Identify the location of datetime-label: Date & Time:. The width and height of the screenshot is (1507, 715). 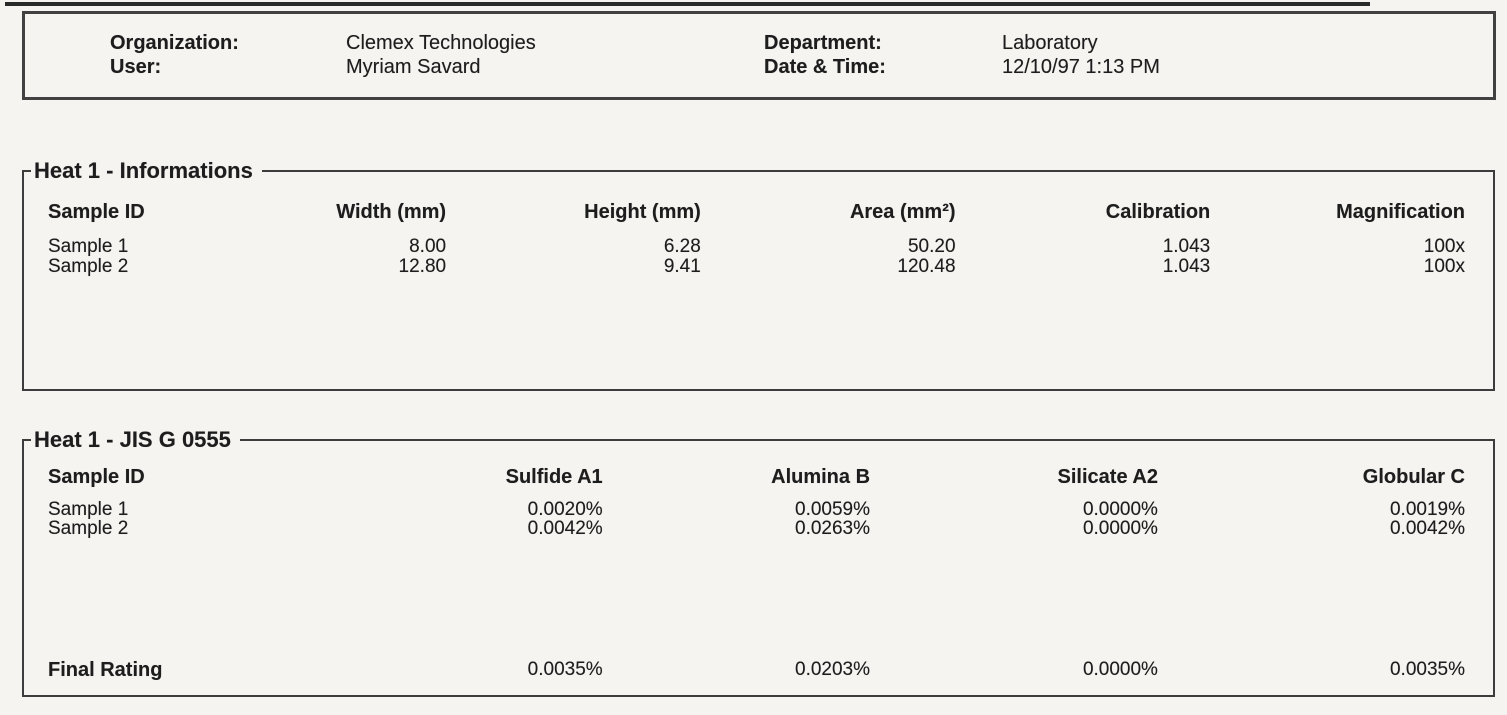
(825, 67).